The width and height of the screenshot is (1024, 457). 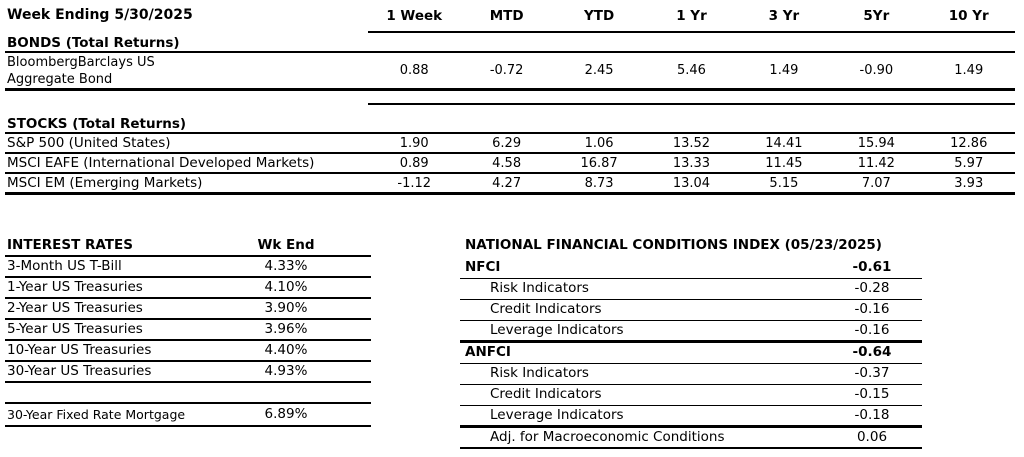 I want to click on bonds-section-header: BONDS (Total Returns), so click(x=510, y=43).